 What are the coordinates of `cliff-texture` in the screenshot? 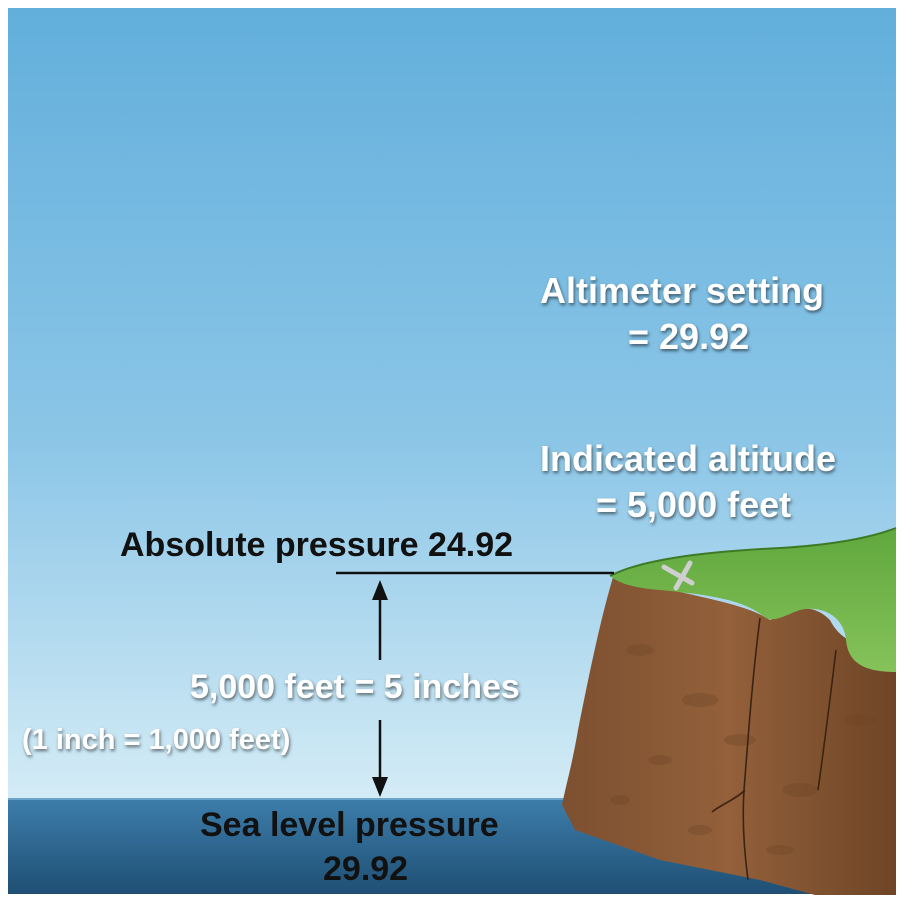 It's located at (743, 749).